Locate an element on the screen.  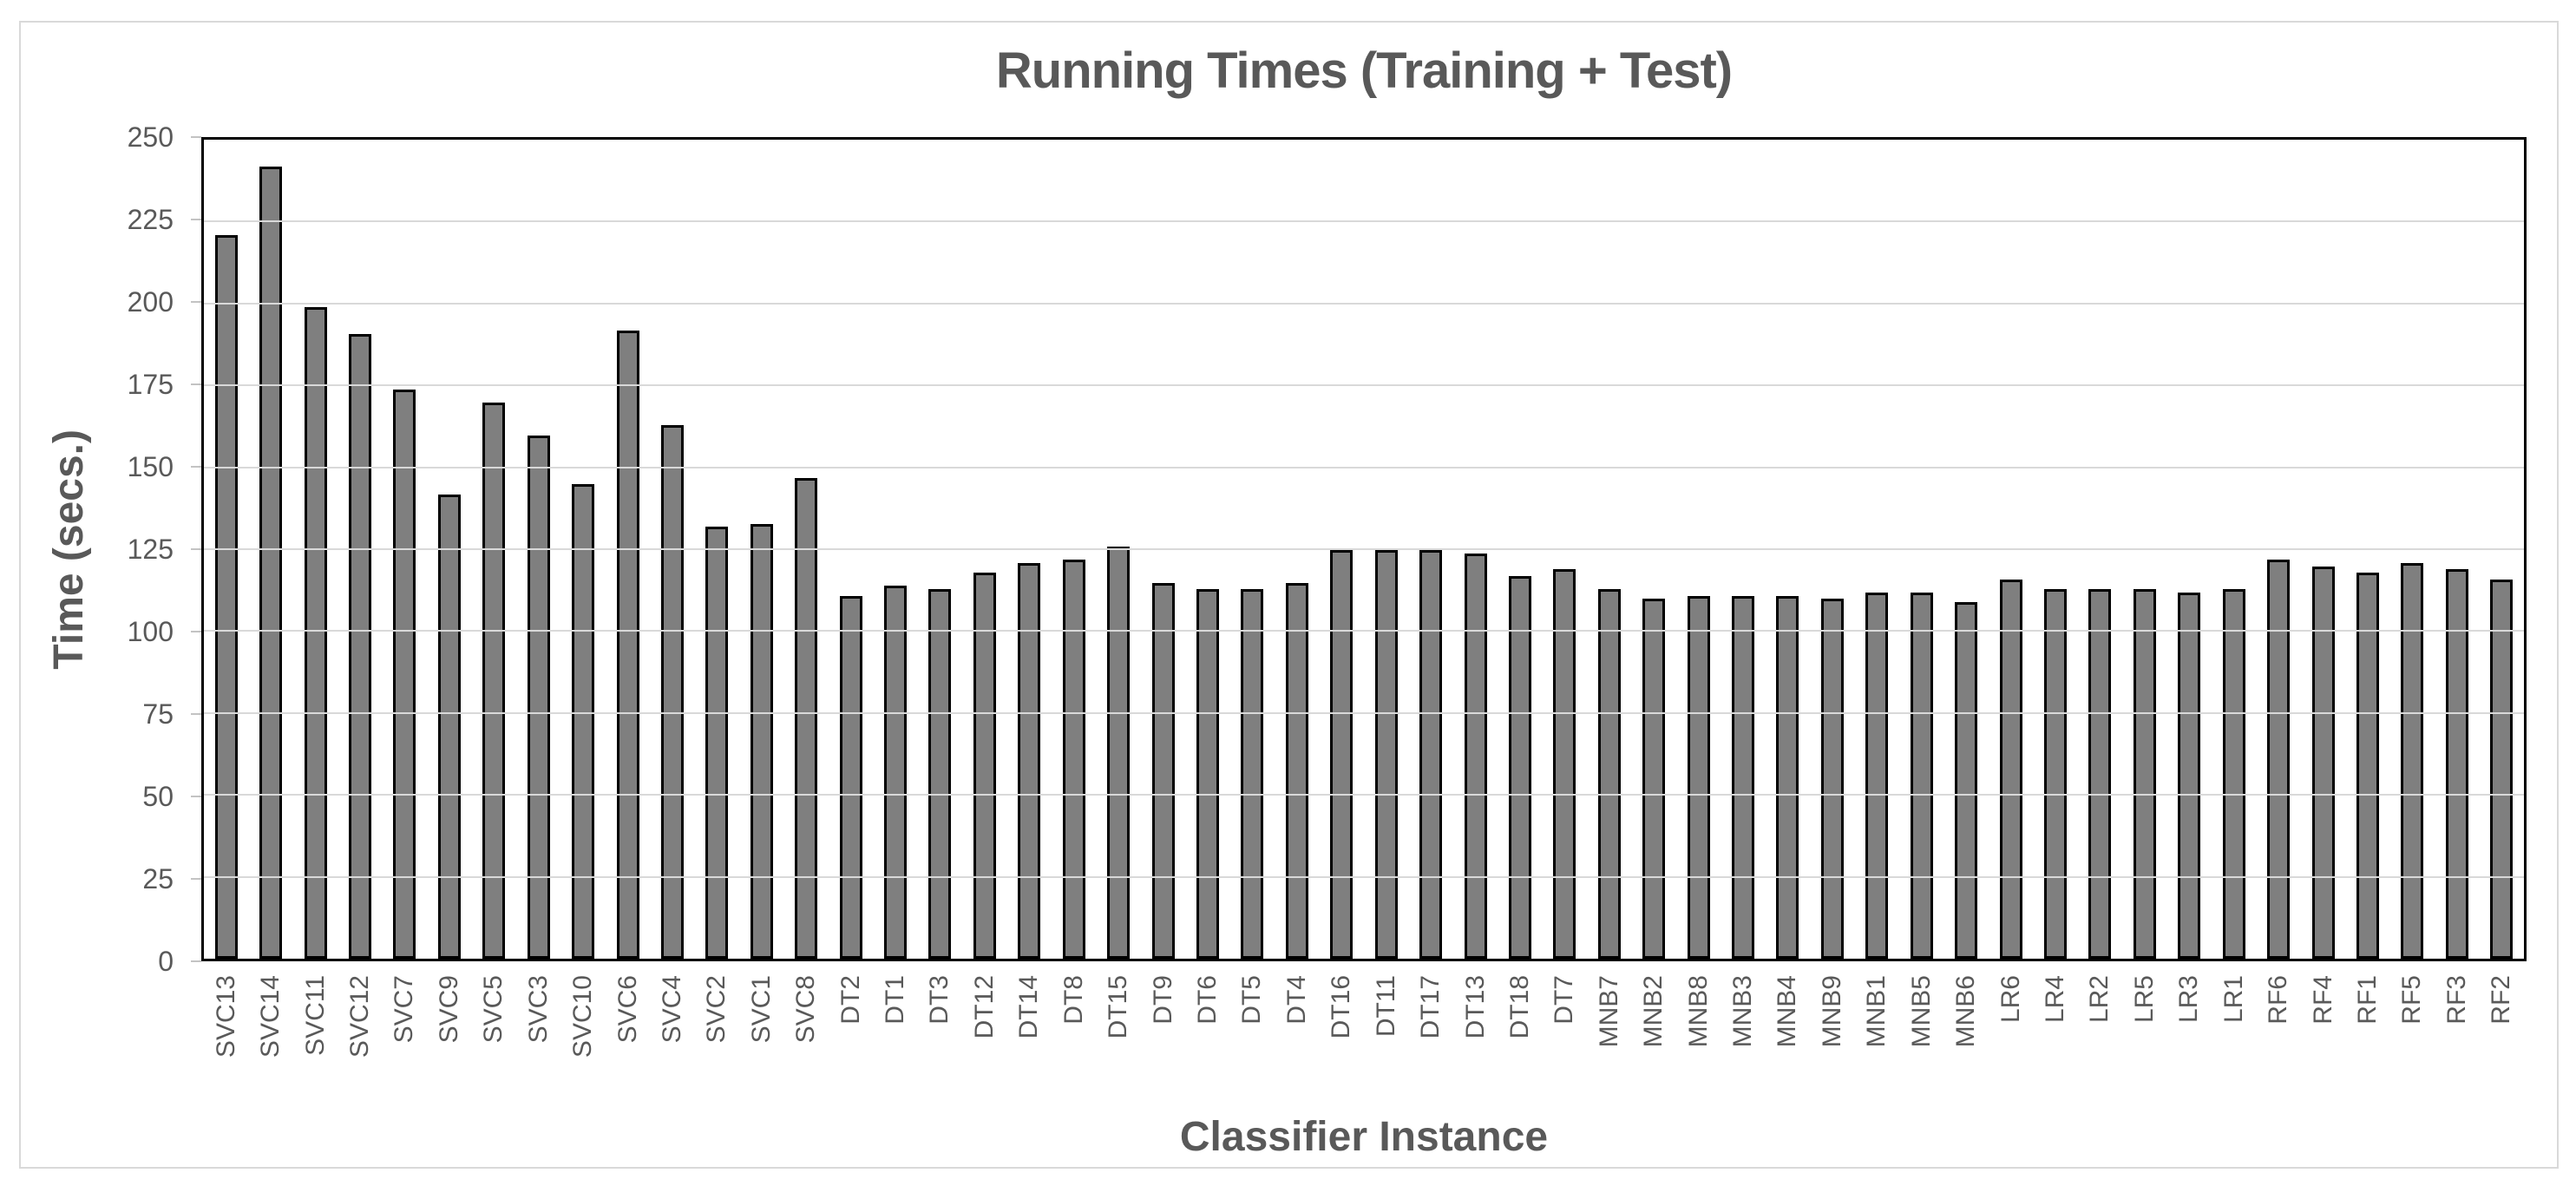
y-tick-label-250: 250 is located at coordinates (150, 137).